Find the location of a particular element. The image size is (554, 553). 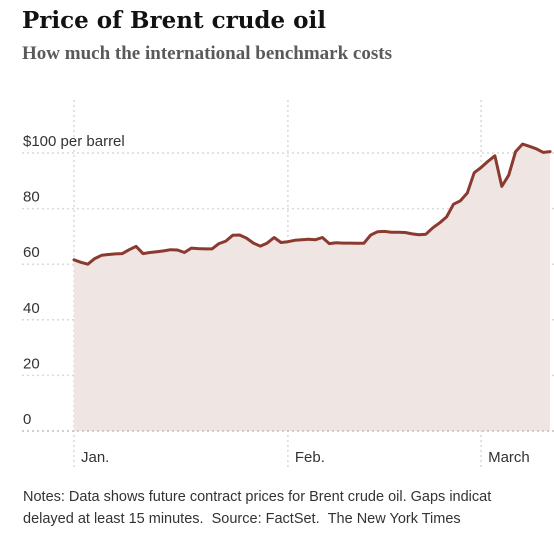

notes-credit: The New York Times is located at coordinates (394, 519).